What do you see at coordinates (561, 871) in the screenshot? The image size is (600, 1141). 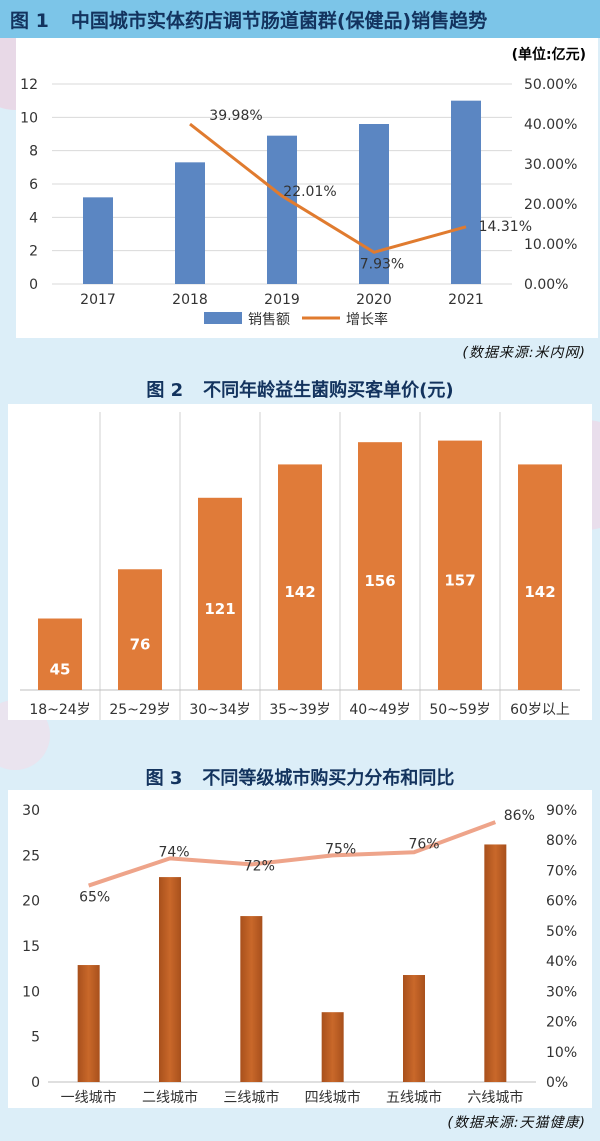 I see `y2-tick-label: 70%` at bounding box center [561, 871].